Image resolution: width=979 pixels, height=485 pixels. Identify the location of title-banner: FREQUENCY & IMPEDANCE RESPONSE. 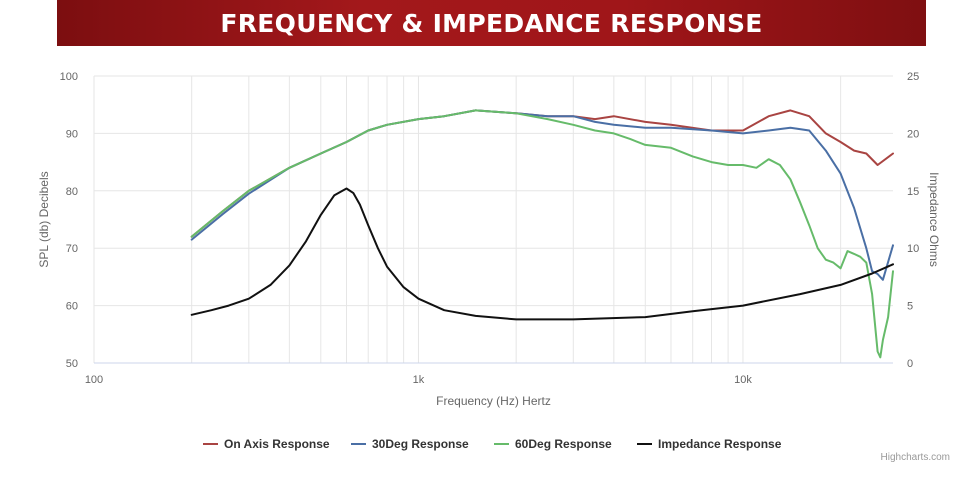
(491, 23).